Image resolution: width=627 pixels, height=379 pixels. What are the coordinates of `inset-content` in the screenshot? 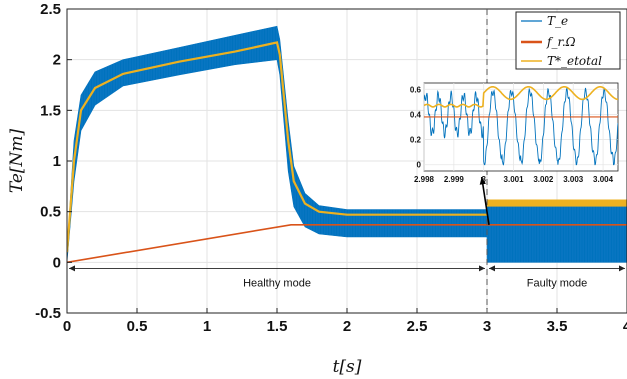 It's located at (521, 126).